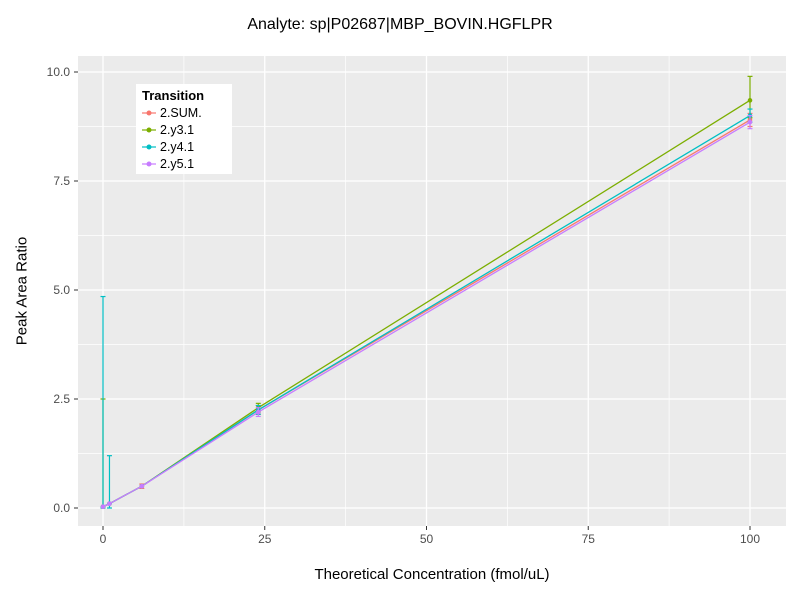 Image resolution: width=800 pixels, height=600 pixels. Describe the element at coordinates (750, 539) in the screenshot. I see `x-tick-label: 100` at that location.